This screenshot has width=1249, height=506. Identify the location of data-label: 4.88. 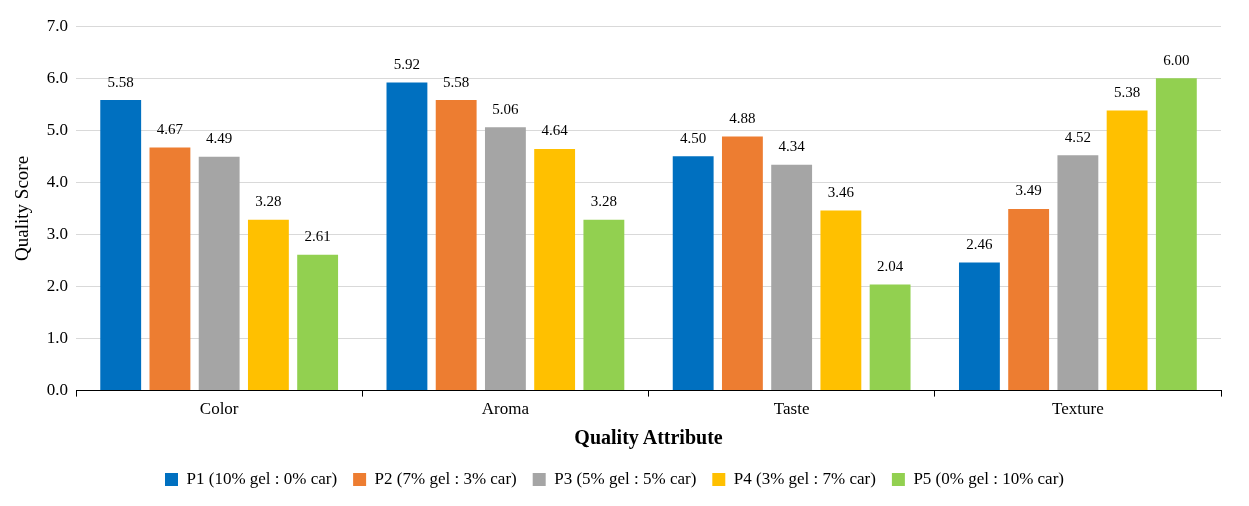
(742, 118).